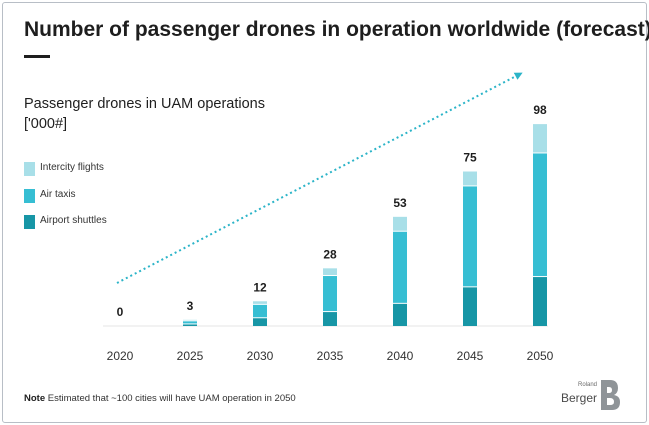  What do you see at coordinates (470, 158) in the screenshot?
I see `total-label-2045: 75` at bounding box center [470, 158].